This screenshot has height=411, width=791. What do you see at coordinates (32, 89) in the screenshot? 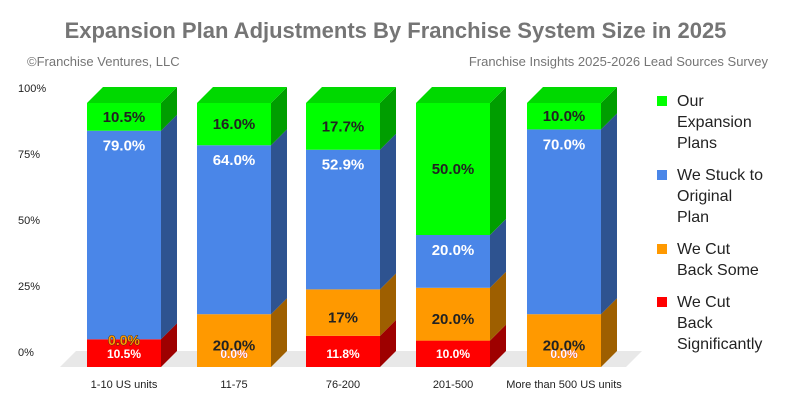
I see `y-tick-label: 100%` at bounding box center [32, 89].